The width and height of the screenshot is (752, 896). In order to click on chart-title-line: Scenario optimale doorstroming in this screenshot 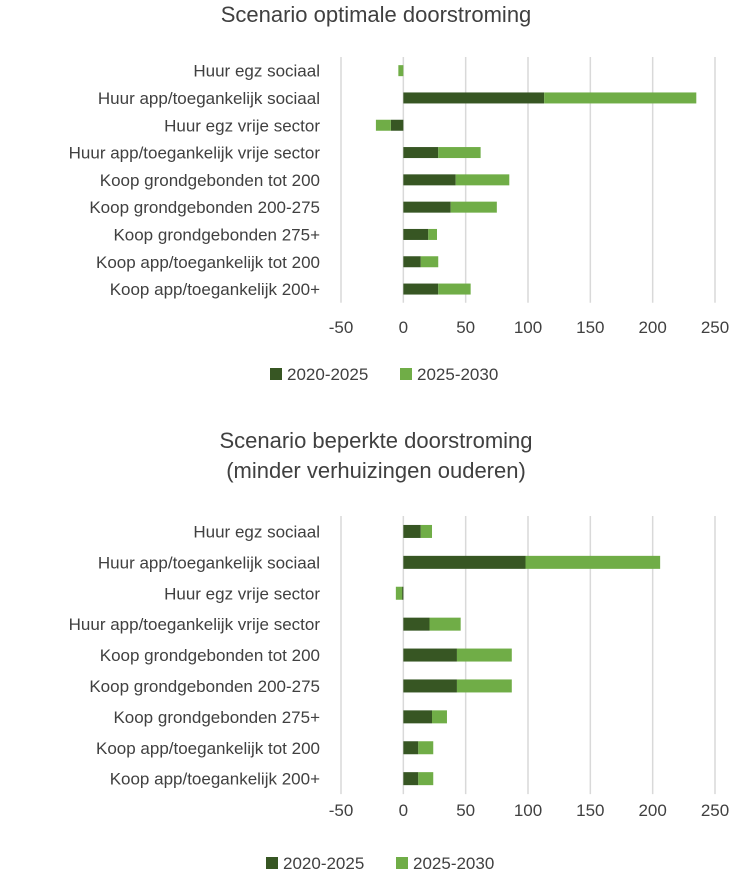, I will do `click(376, 14)`.